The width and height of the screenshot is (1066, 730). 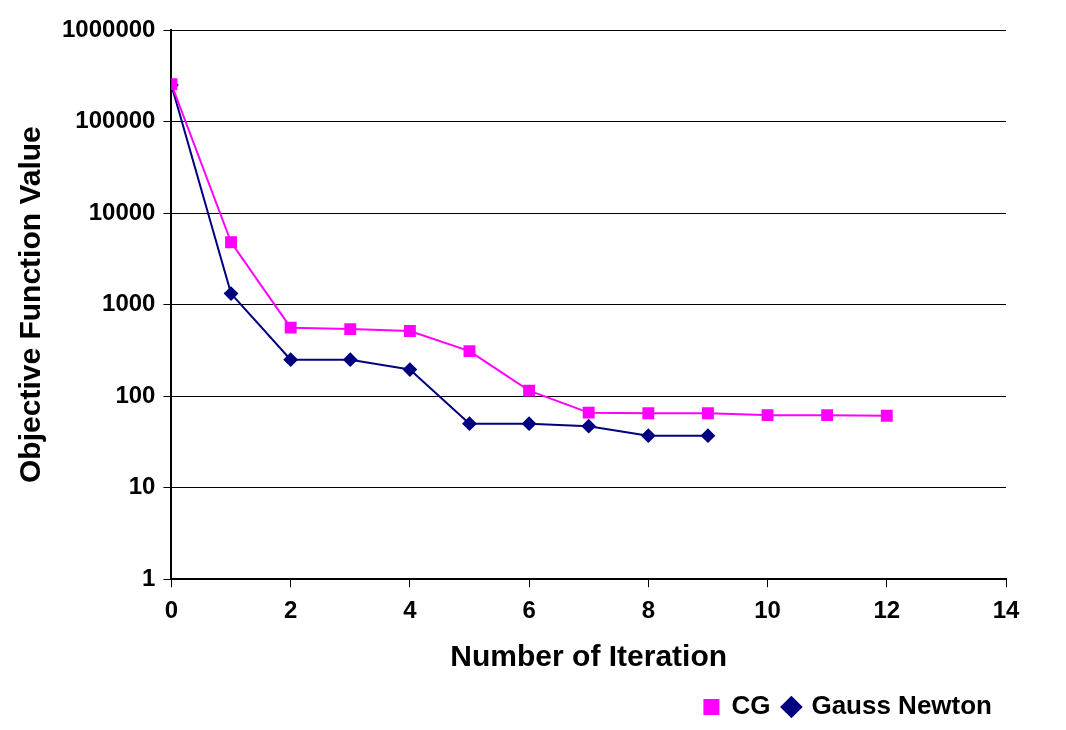 What do you see at coordinates (410, 610) in the screenshot?
I see `x-tick-label: 4` at bounding box center [410, 610].